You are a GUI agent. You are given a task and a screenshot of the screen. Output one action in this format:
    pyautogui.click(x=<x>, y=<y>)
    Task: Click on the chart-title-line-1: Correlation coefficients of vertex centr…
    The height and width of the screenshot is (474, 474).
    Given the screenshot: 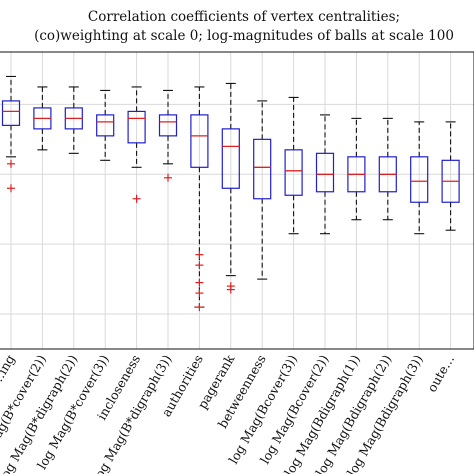 What is the action you would take?
    pyautogui.click(x=244, y=17)
    